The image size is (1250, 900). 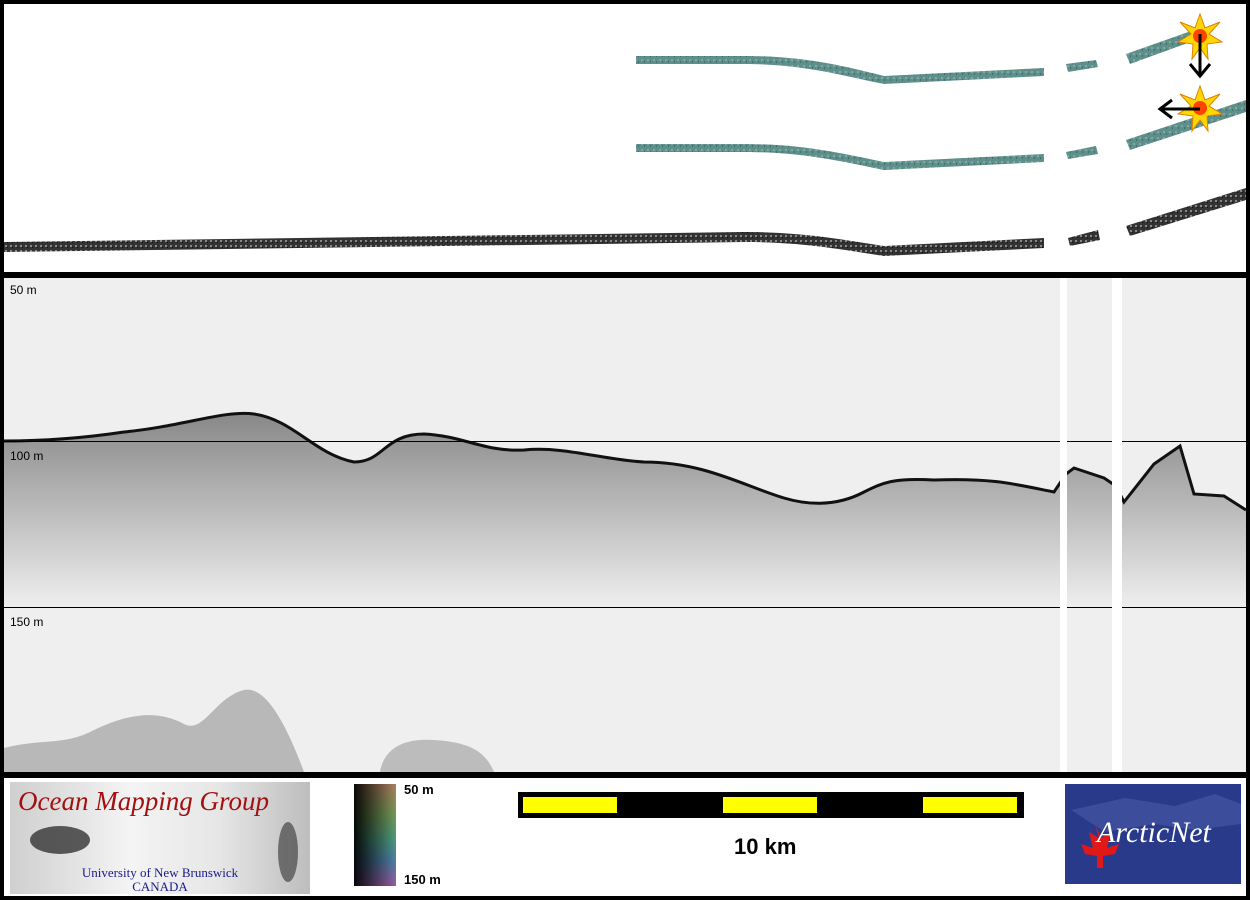 I want to click on depth-label-150: 150 m, so click(x=27, y=622).